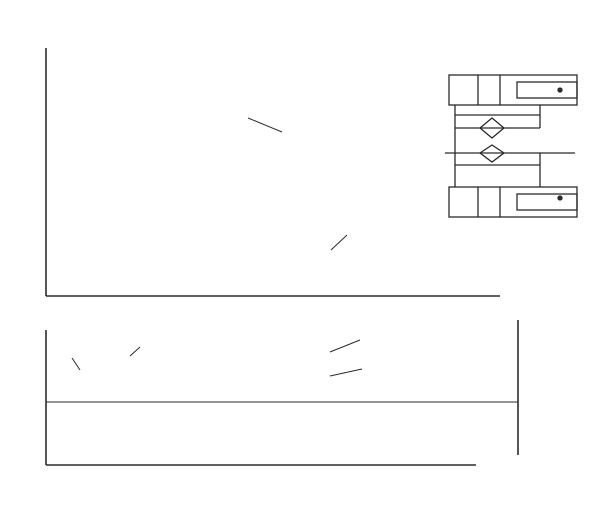  I want to click on series-label-x4, so click(345, 346).